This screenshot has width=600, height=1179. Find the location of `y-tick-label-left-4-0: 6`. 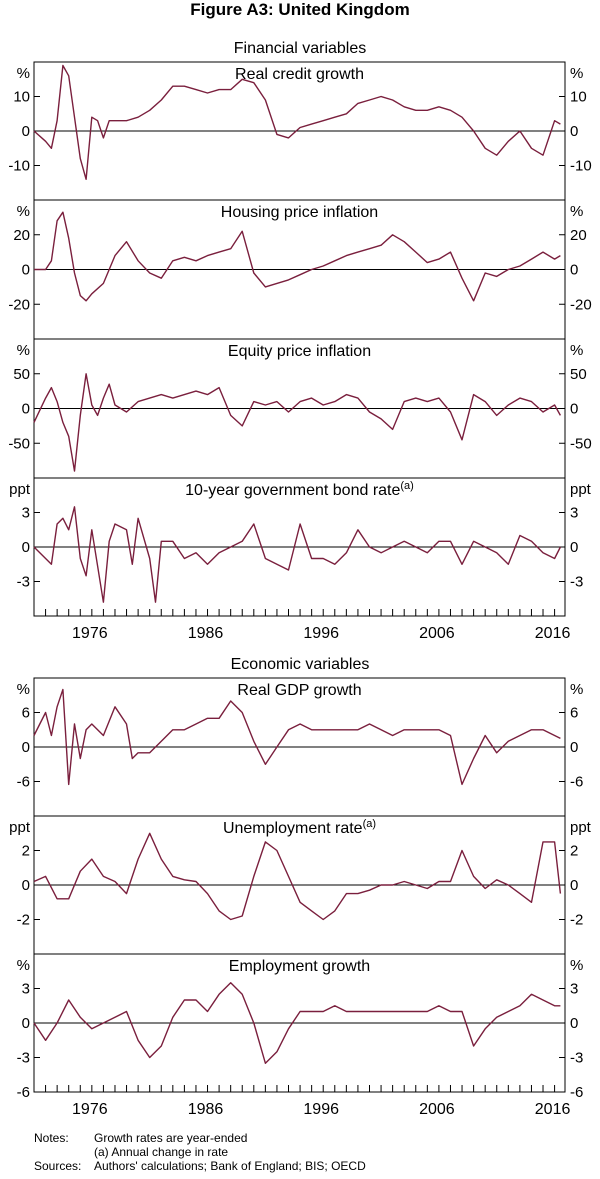

y-tick-label-left-4-0: 6 is located at coordinates (26, 713).